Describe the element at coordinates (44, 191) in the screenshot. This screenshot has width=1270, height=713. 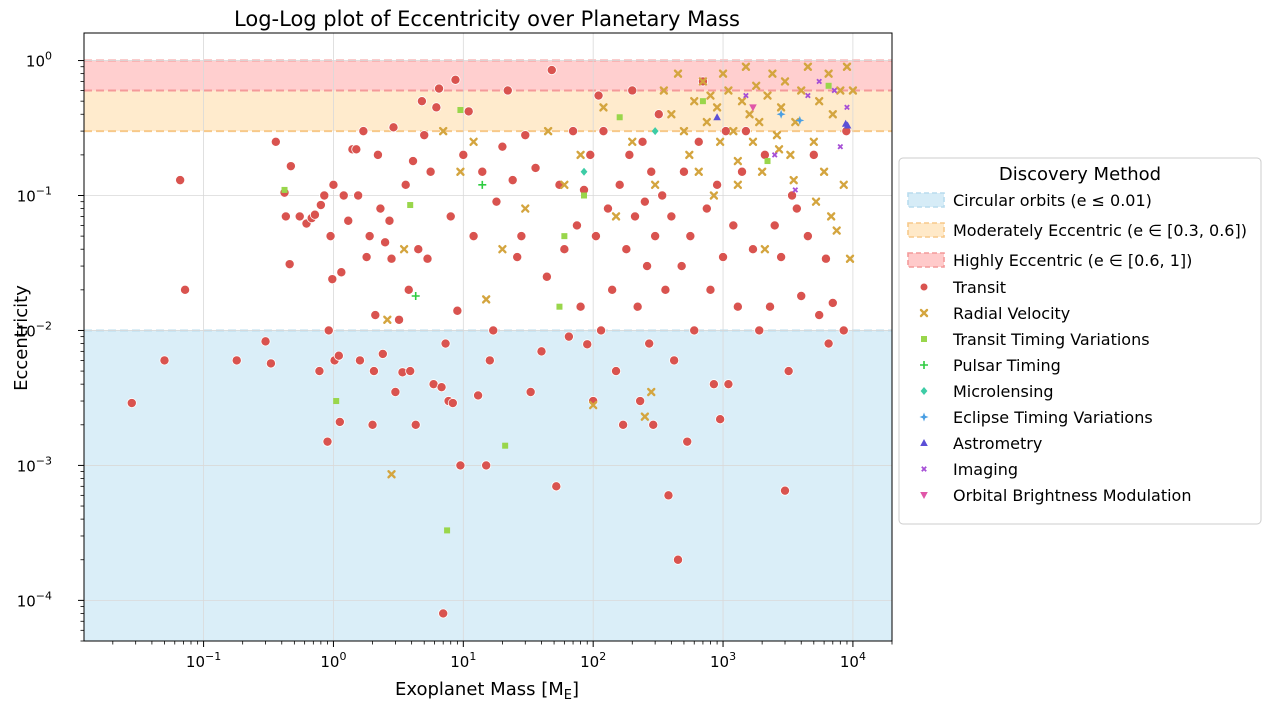
I see `y-tick-label-exponent: −1` at that location.